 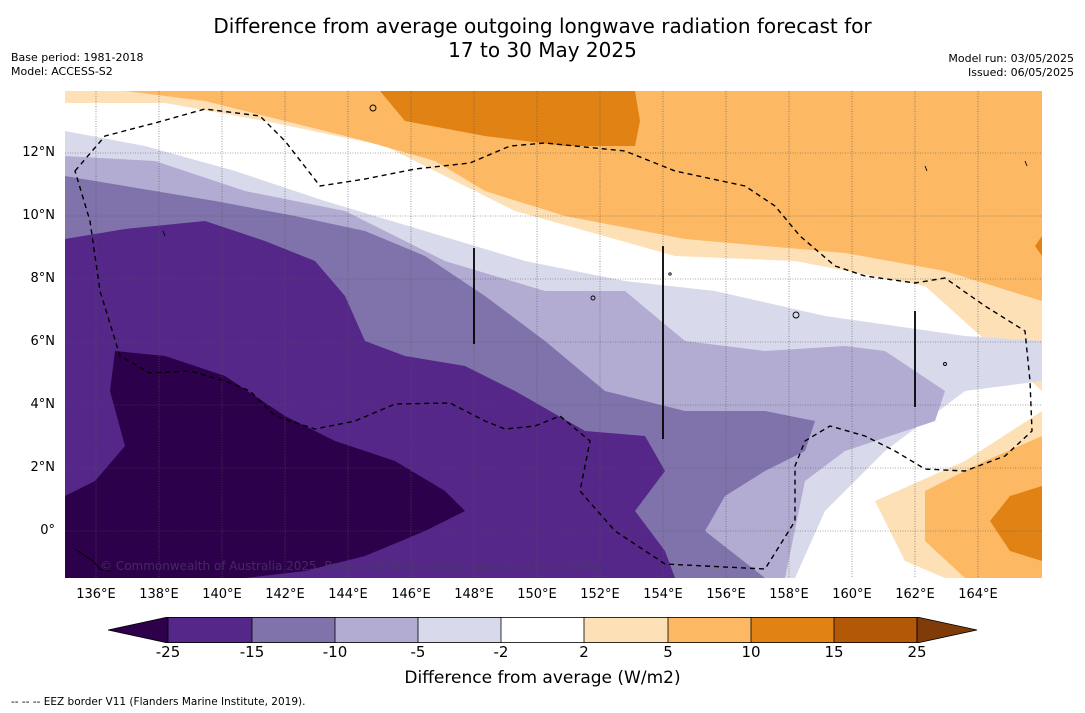 I want to click on lon-label-136e: 136°E, so click(x=96, y=594).